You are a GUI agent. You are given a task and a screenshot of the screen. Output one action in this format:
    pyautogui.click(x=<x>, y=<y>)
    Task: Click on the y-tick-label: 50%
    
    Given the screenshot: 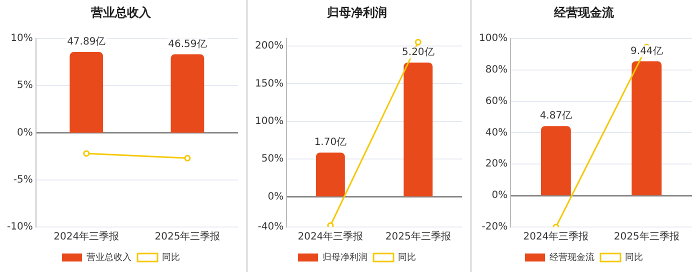 What is the action you would take?
    pyautogui.click(x=272, y=159)
    